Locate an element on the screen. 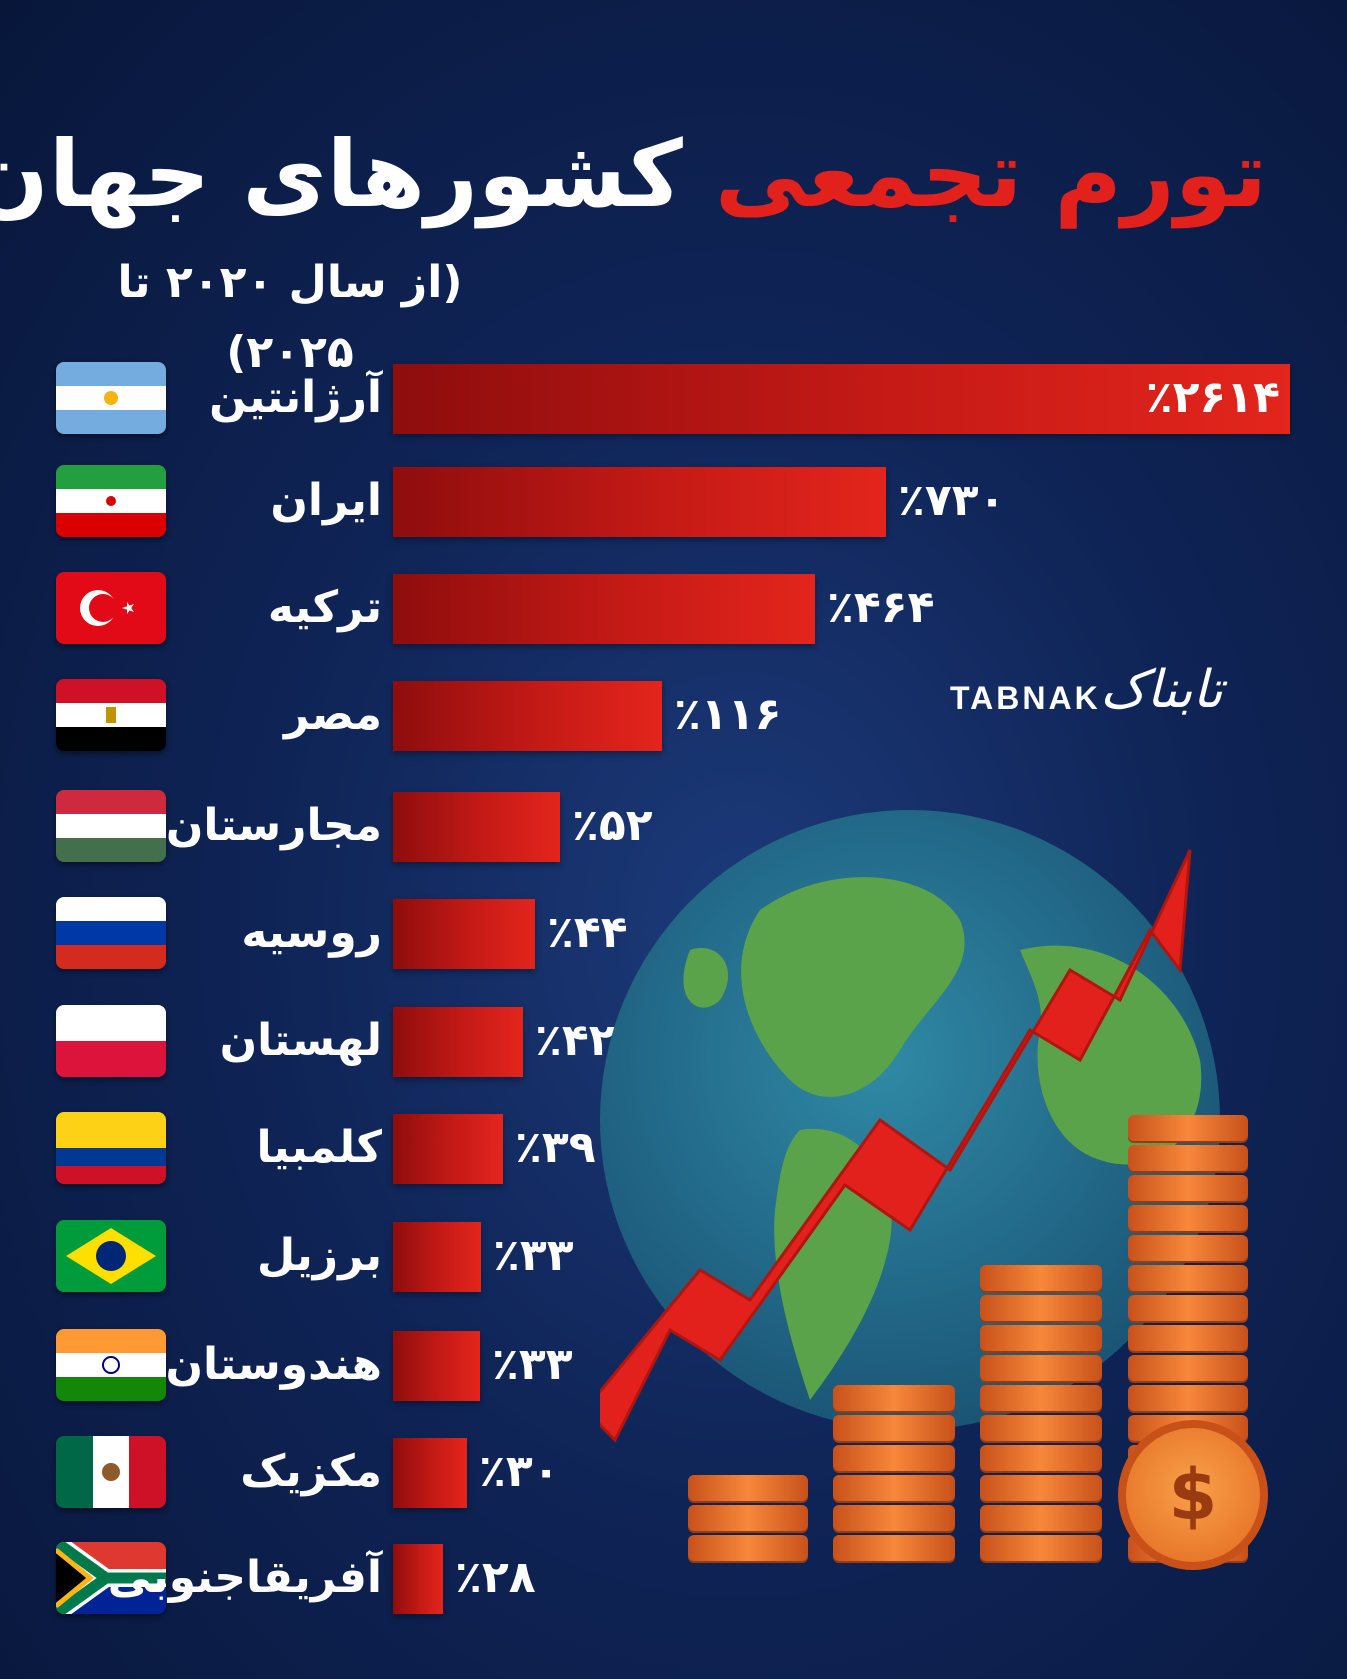 Image resolution: width=1347 pixels, height=1679 pixels. chart-row: ترکیه ٪۴۶۴ is located at coordinates (673, 608).